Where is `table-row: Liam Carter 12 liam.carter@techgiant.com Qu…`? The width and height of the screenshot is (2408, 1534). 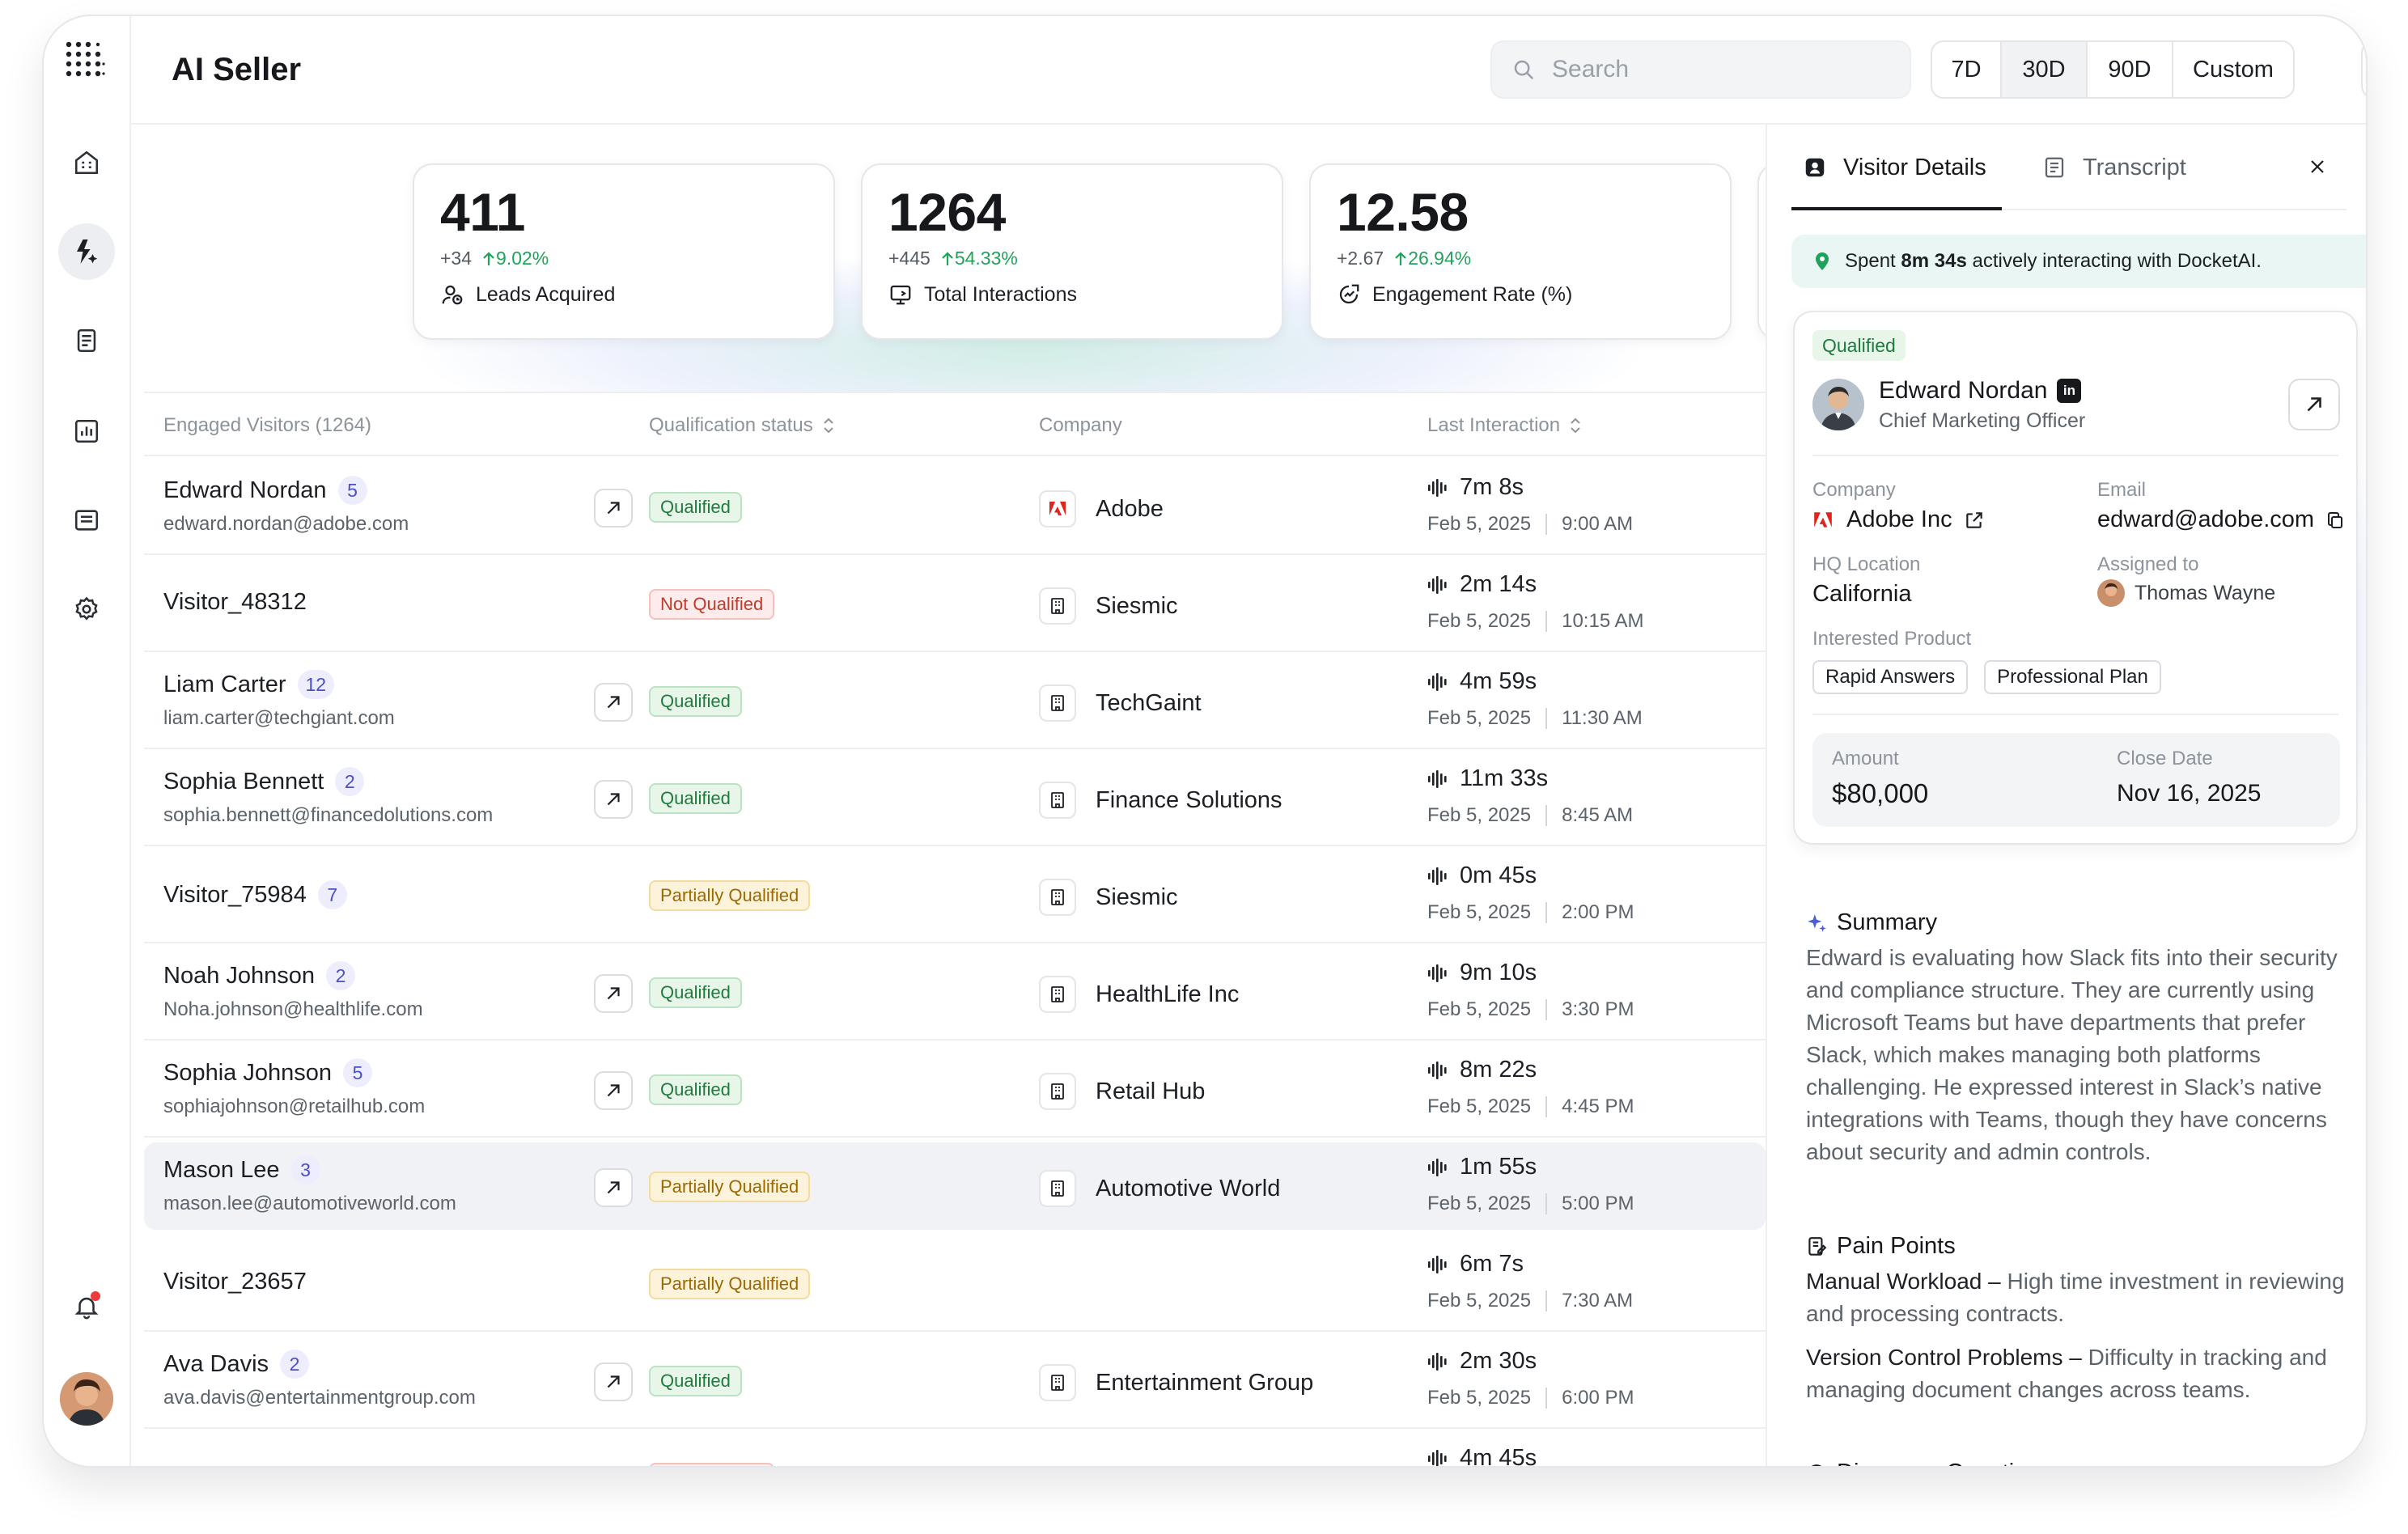 table-row: Liam Carter 12 liam.carter@techgiant.com Qu… is located at coordinates (955, 700).